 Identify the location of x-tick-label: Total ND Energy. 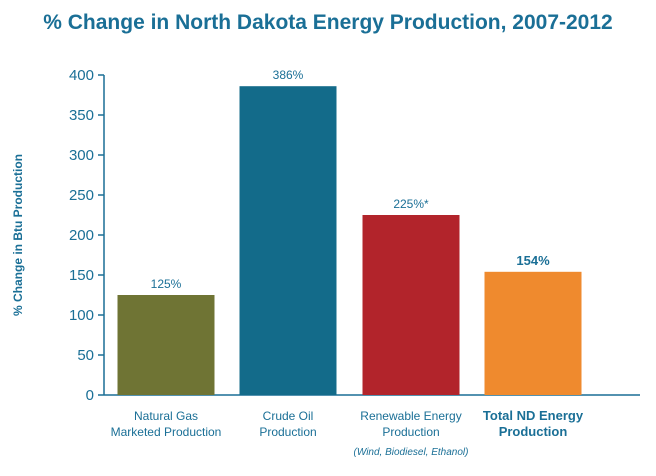
(533, 415).